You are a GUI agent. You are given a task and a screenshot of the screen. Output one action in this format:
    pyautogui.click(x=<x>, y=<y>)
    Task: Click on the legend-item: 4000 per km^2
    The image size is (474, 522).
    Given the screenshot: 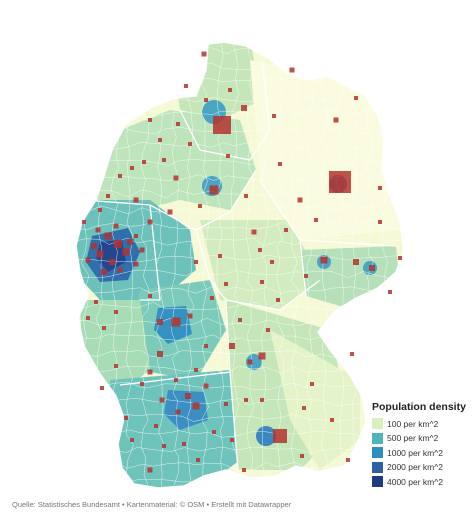 What is the action you would take?
    pyautogui.click(x=422, y=481)
    